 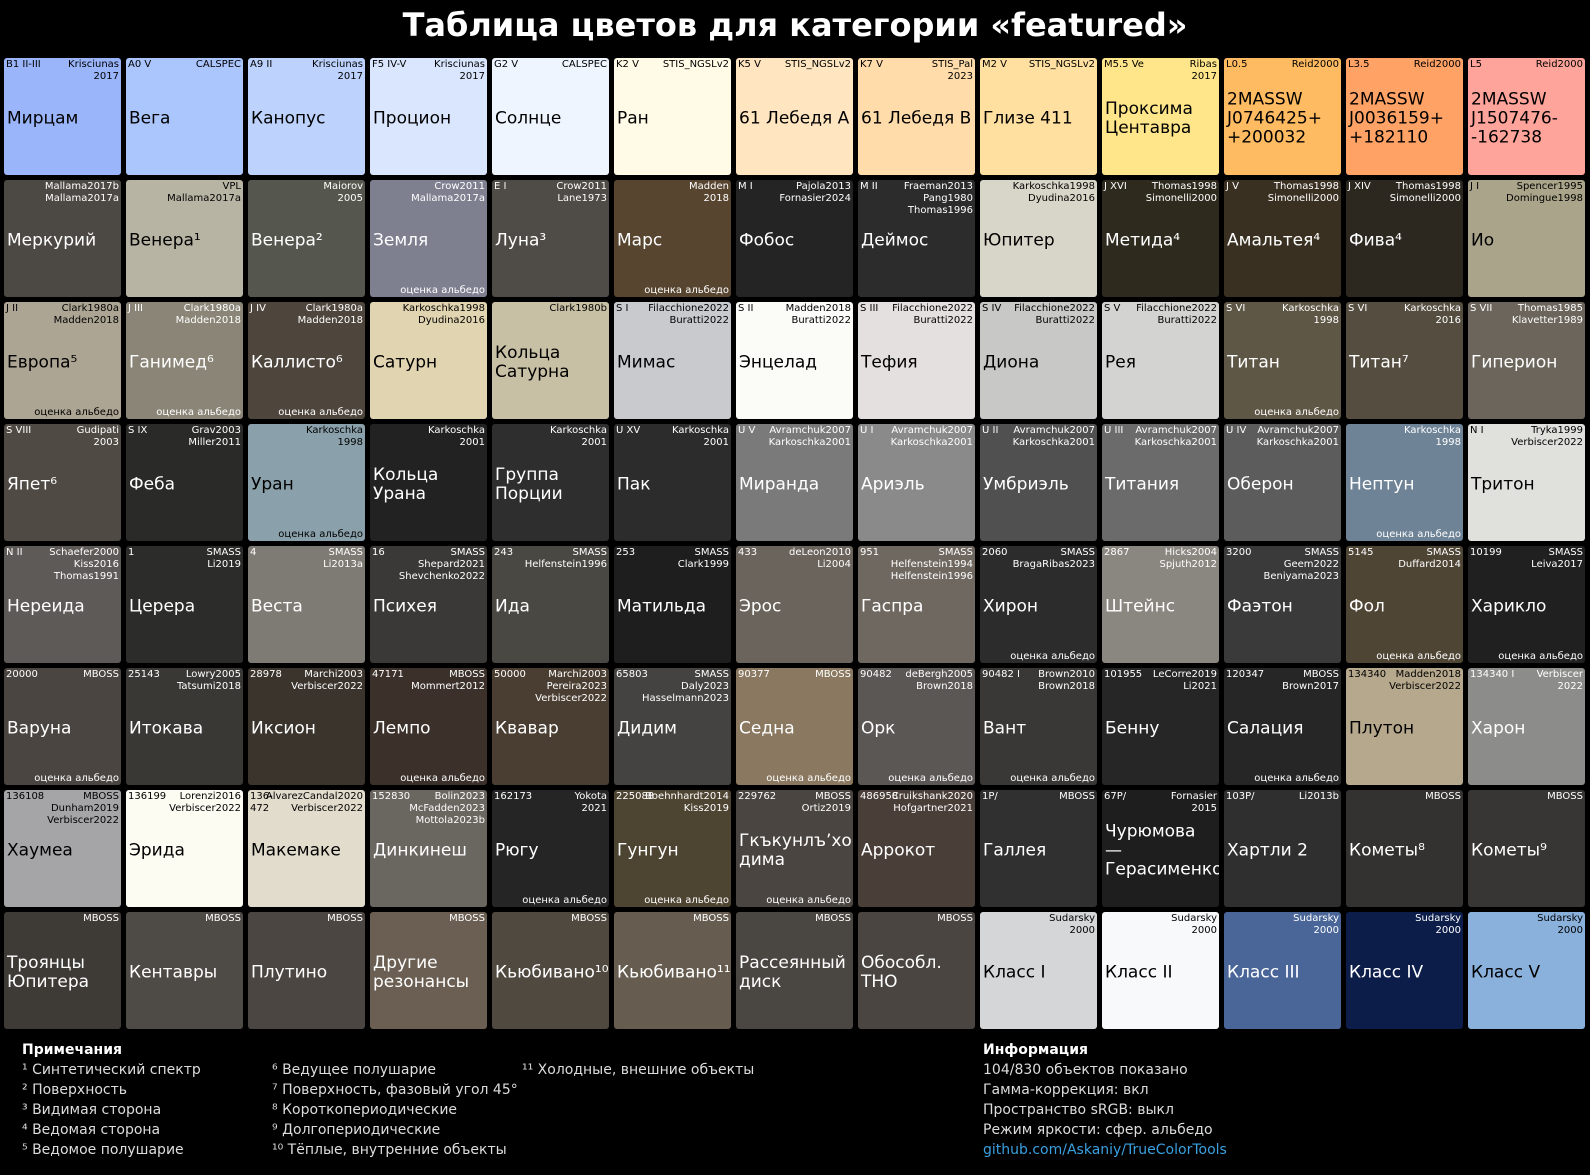 What do you see at coordinates (43, 118) in the screenshot?
I see `tile-name: Мирцам` at bounding box center [43, 118].